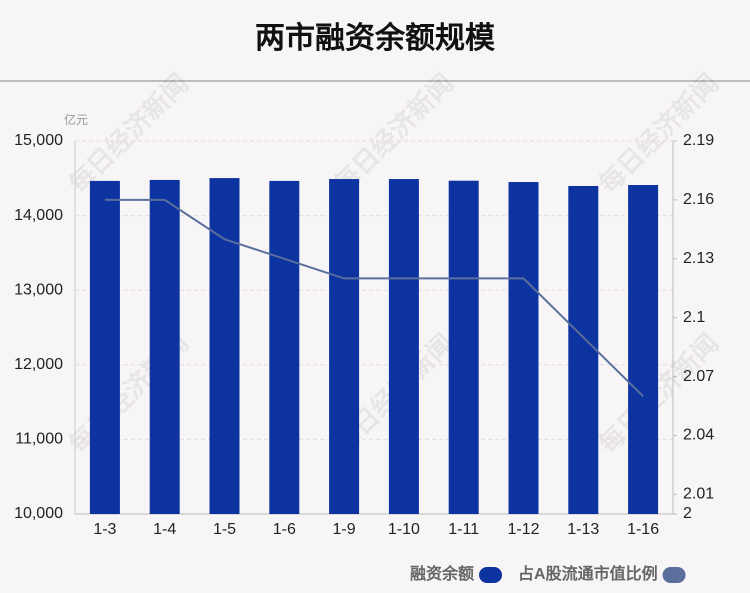 This screenshot has height=593, width=750. Describe the element at coordinates (698, 199) in the screenshot. I see `y2-tick-label: 2.16` at that location.